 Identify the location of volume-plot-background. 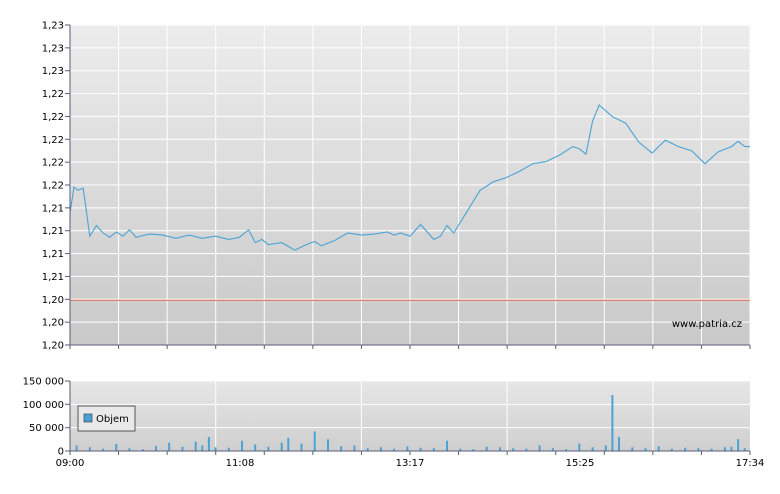
(410, 416).